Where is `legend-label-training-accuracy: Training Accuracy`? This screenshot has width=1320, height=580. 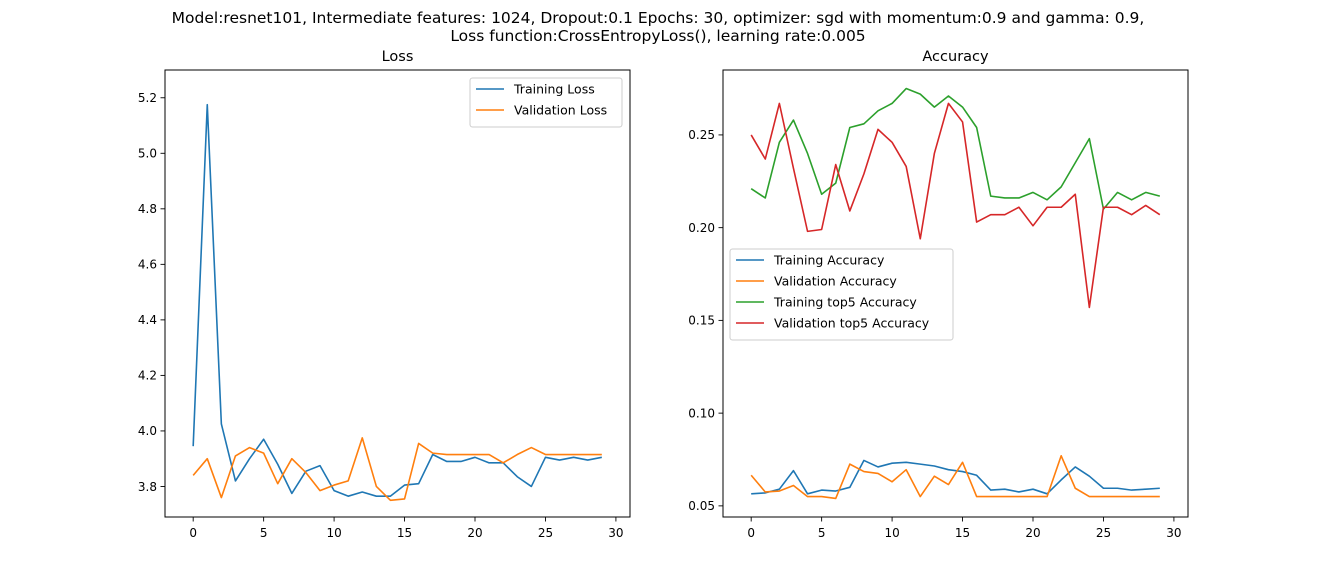 legend-label-training-accuracy: Training Accuracy is located at coordinates (829, 260).